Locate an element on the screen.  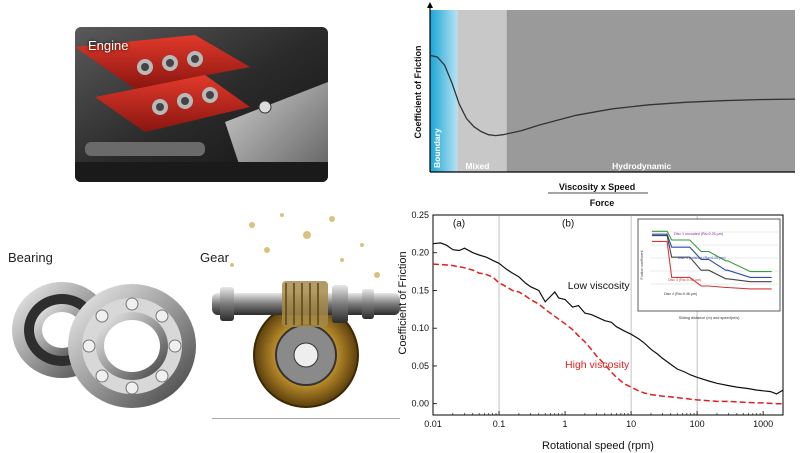
annotation-low-viscosity: Low viscosity is located at coordinates (599, 286).